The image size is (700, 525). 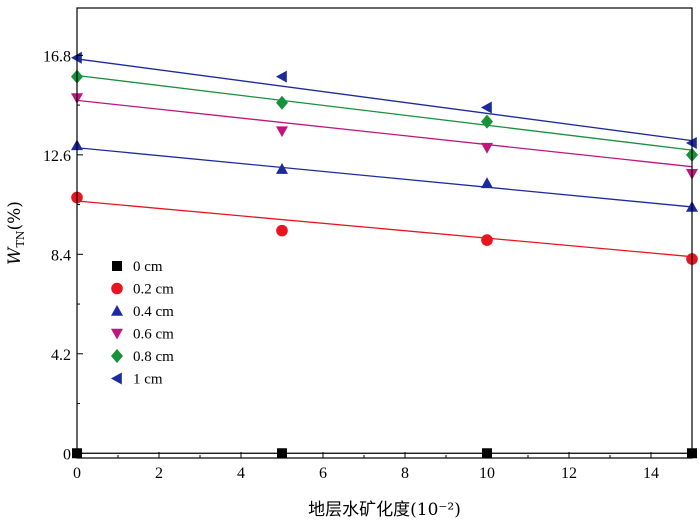 I want to click on y-axis-title: WTN(%), so click(x=16, y=233).